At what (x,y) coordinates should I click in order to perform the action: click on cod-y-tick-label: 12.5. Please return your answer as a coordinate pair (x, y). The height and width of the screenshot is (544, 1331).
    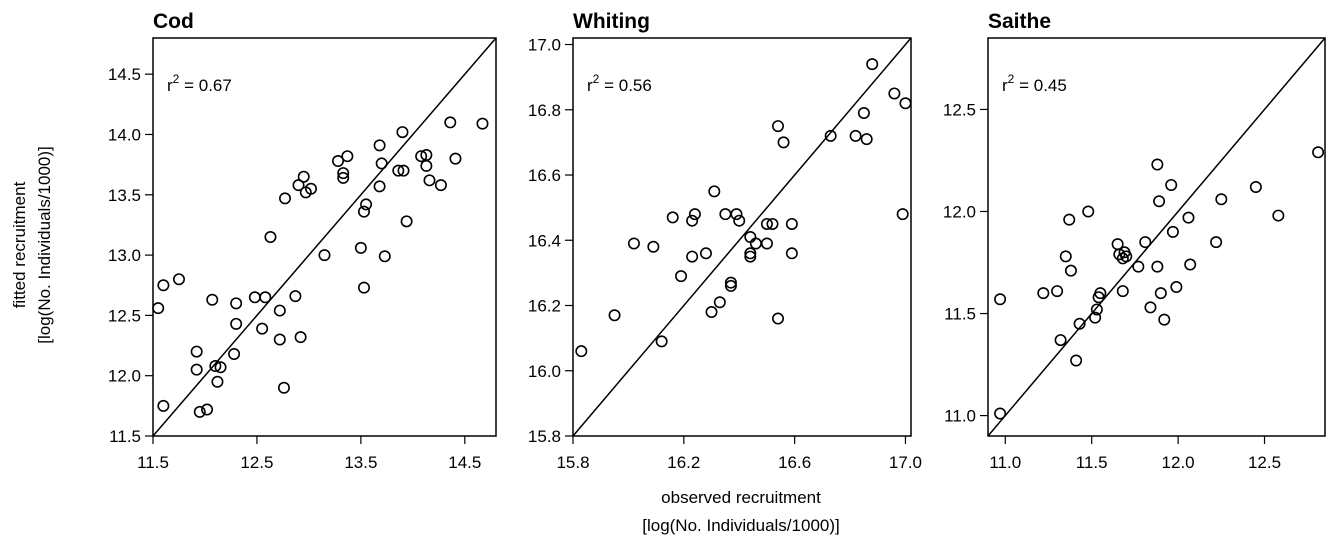
    Looking at the image, I should click on (124, 315).